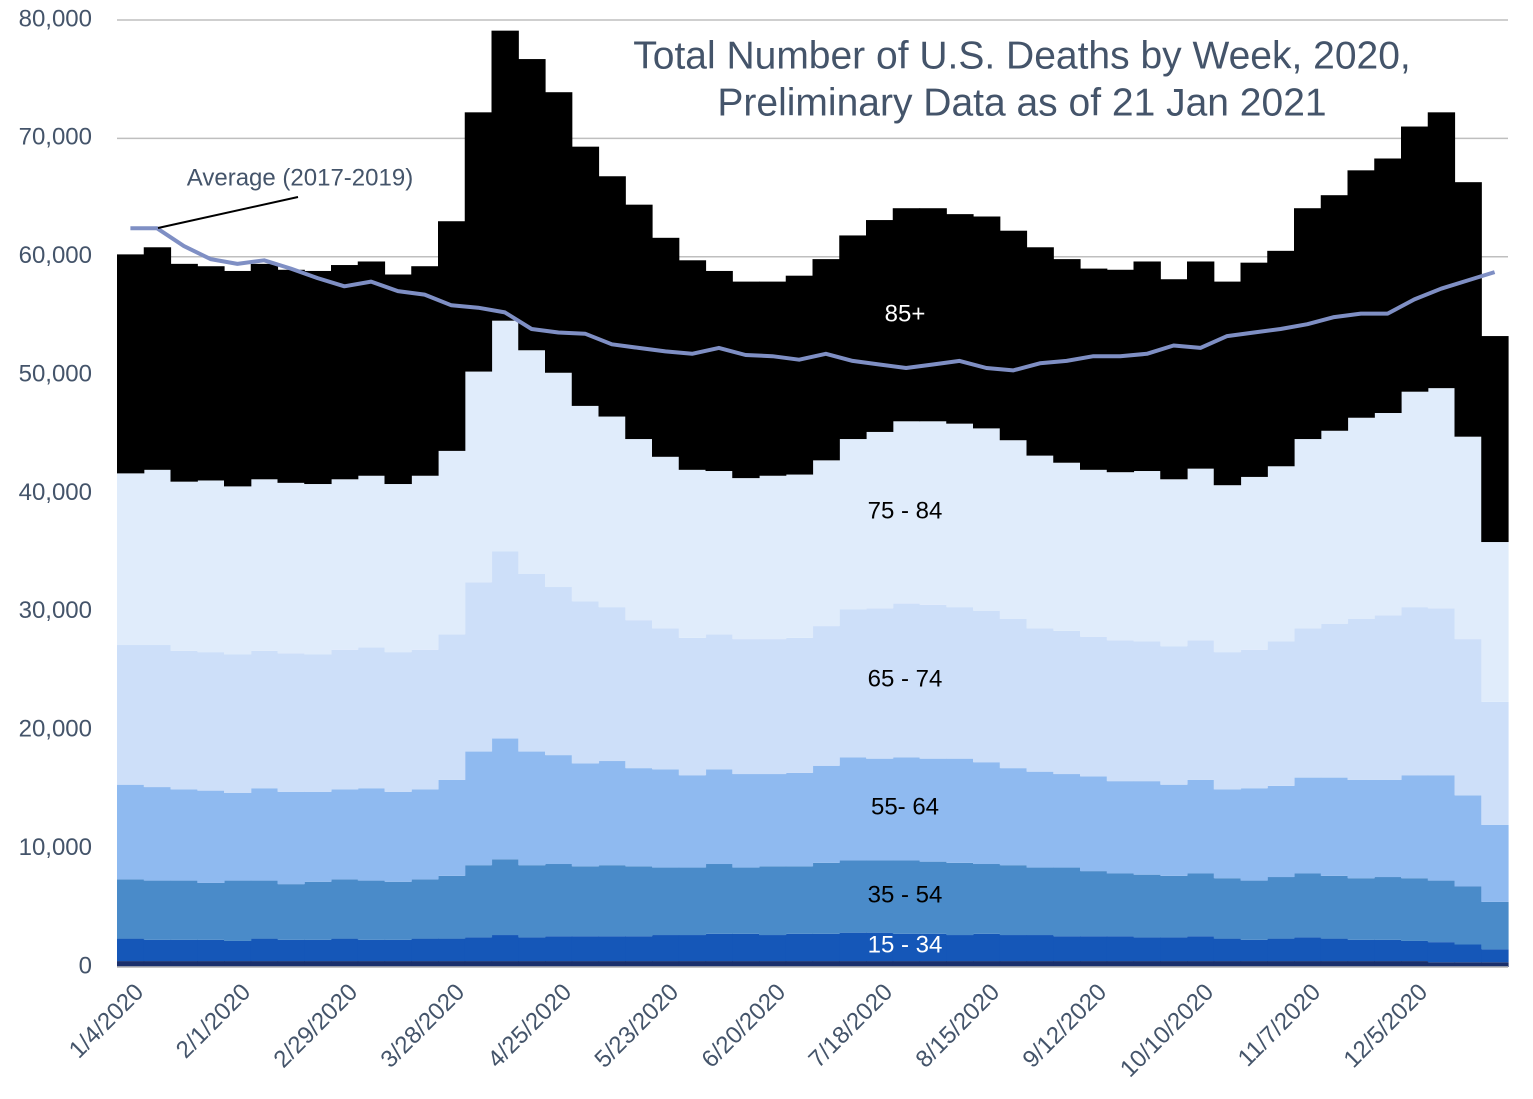 Image resolution: width=1533 pixels, height=1099 pixels. What do you see at coordinates (55, 18) in the screenshot?
I see `y-tick-label: 80,000` at bounding box center [55, 18].